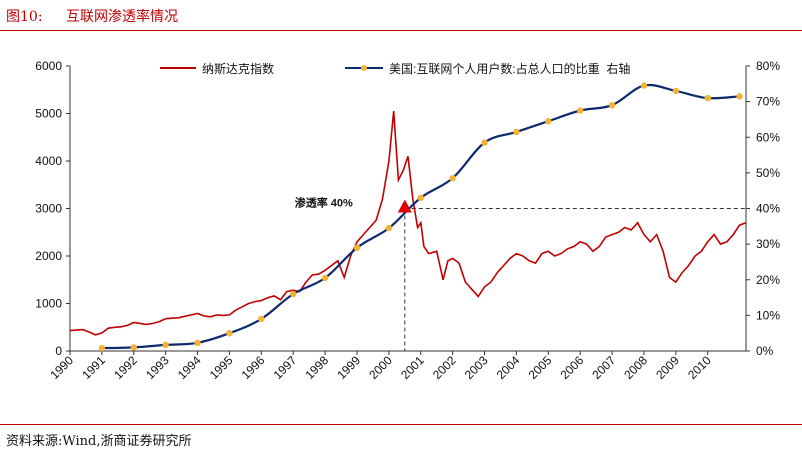 This screenshot has height=454, width=802. I want to click on annotation-label: 渗透率 40%, so click(324, 203).